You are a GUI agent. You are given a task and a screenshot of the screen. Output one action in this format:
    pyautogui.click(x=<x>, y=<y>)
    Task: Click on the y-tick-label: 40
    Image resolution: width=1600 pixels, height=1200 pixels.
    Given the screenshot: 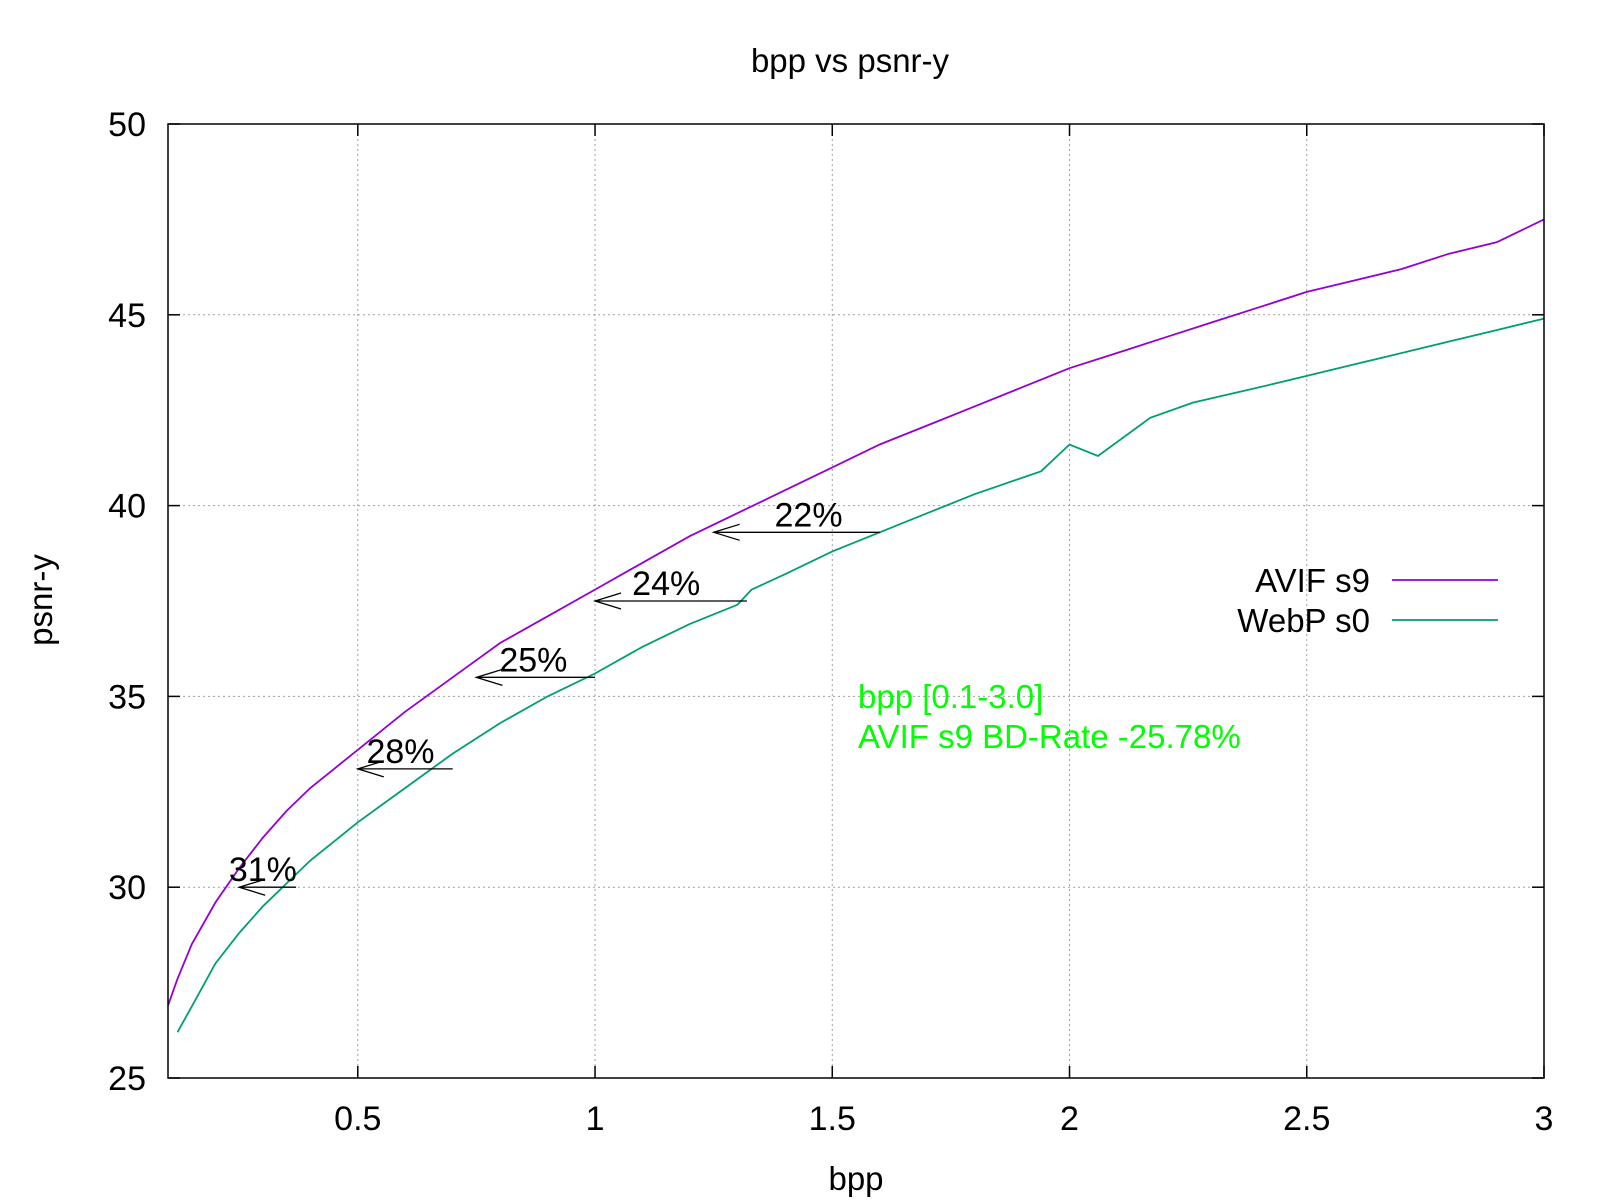 What is the action you would take?
    pyautogui.click(x=127, y=507)
    